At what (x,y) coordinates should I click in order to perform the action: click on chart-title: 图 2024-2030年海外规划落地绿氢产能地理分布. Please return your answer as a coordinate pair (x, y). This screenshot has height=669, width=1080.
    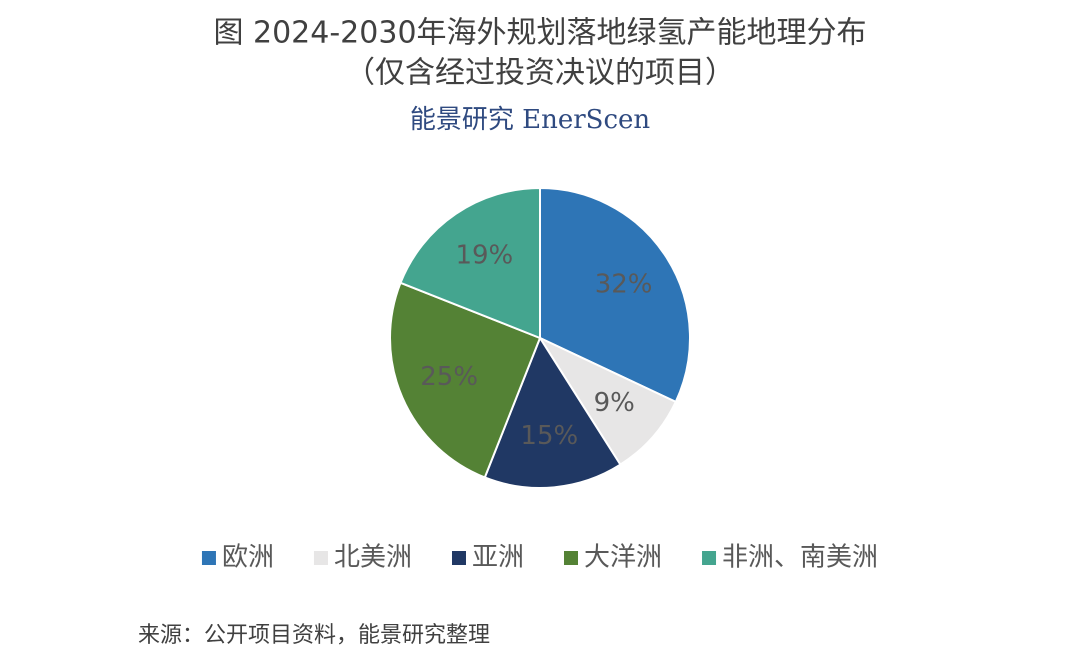
    Looking at the image, I should click on (539, 33).